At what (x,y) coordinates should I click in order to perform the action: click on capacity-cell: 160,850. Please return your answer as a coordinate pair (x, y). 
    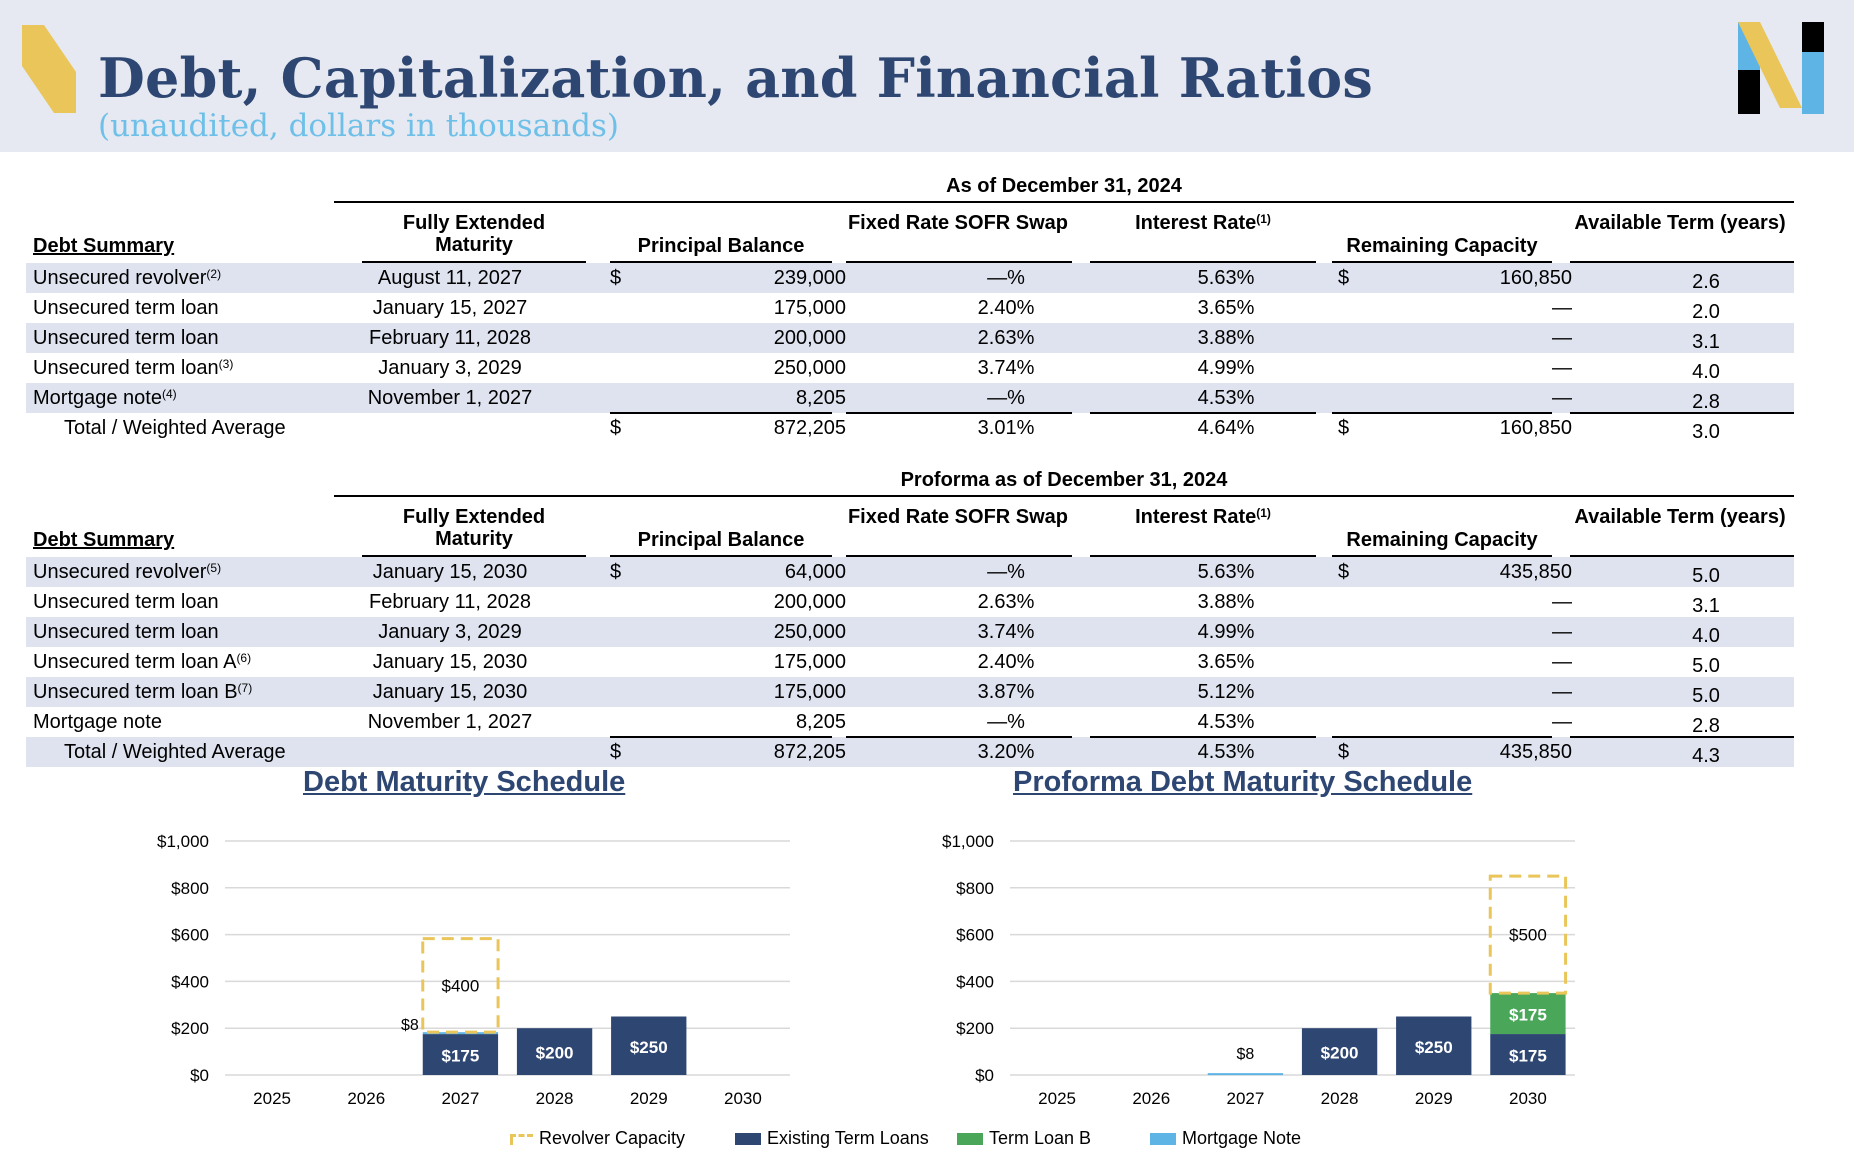
    Looking at the image, I should click on (1535, 428).